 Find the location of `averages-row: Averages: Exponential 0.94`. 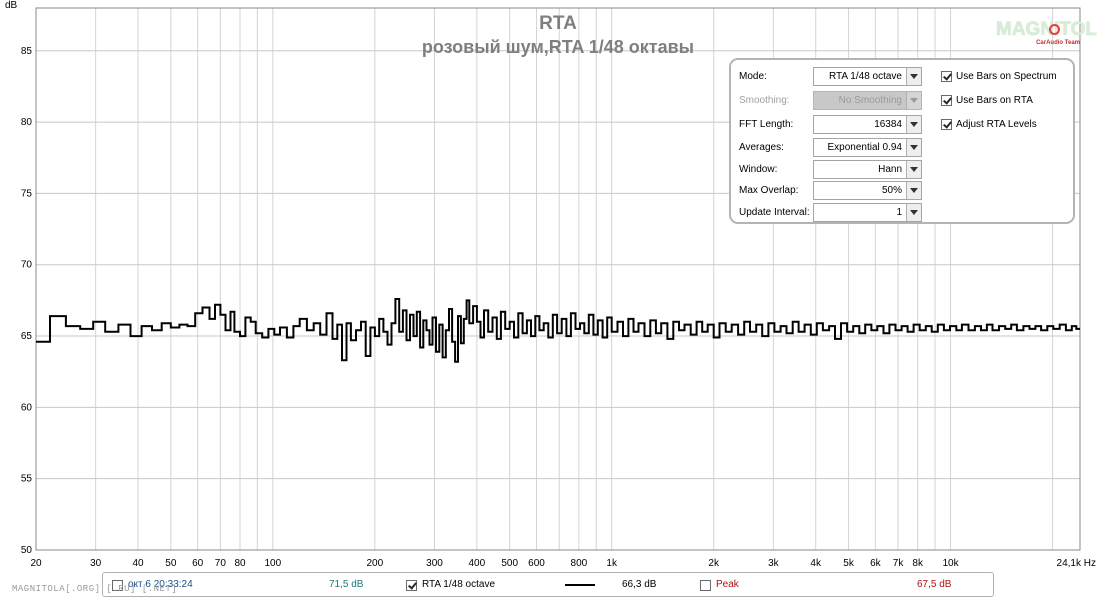

averages-row: Averages: Exponential 0.94 is located at coordinates (833, 148).